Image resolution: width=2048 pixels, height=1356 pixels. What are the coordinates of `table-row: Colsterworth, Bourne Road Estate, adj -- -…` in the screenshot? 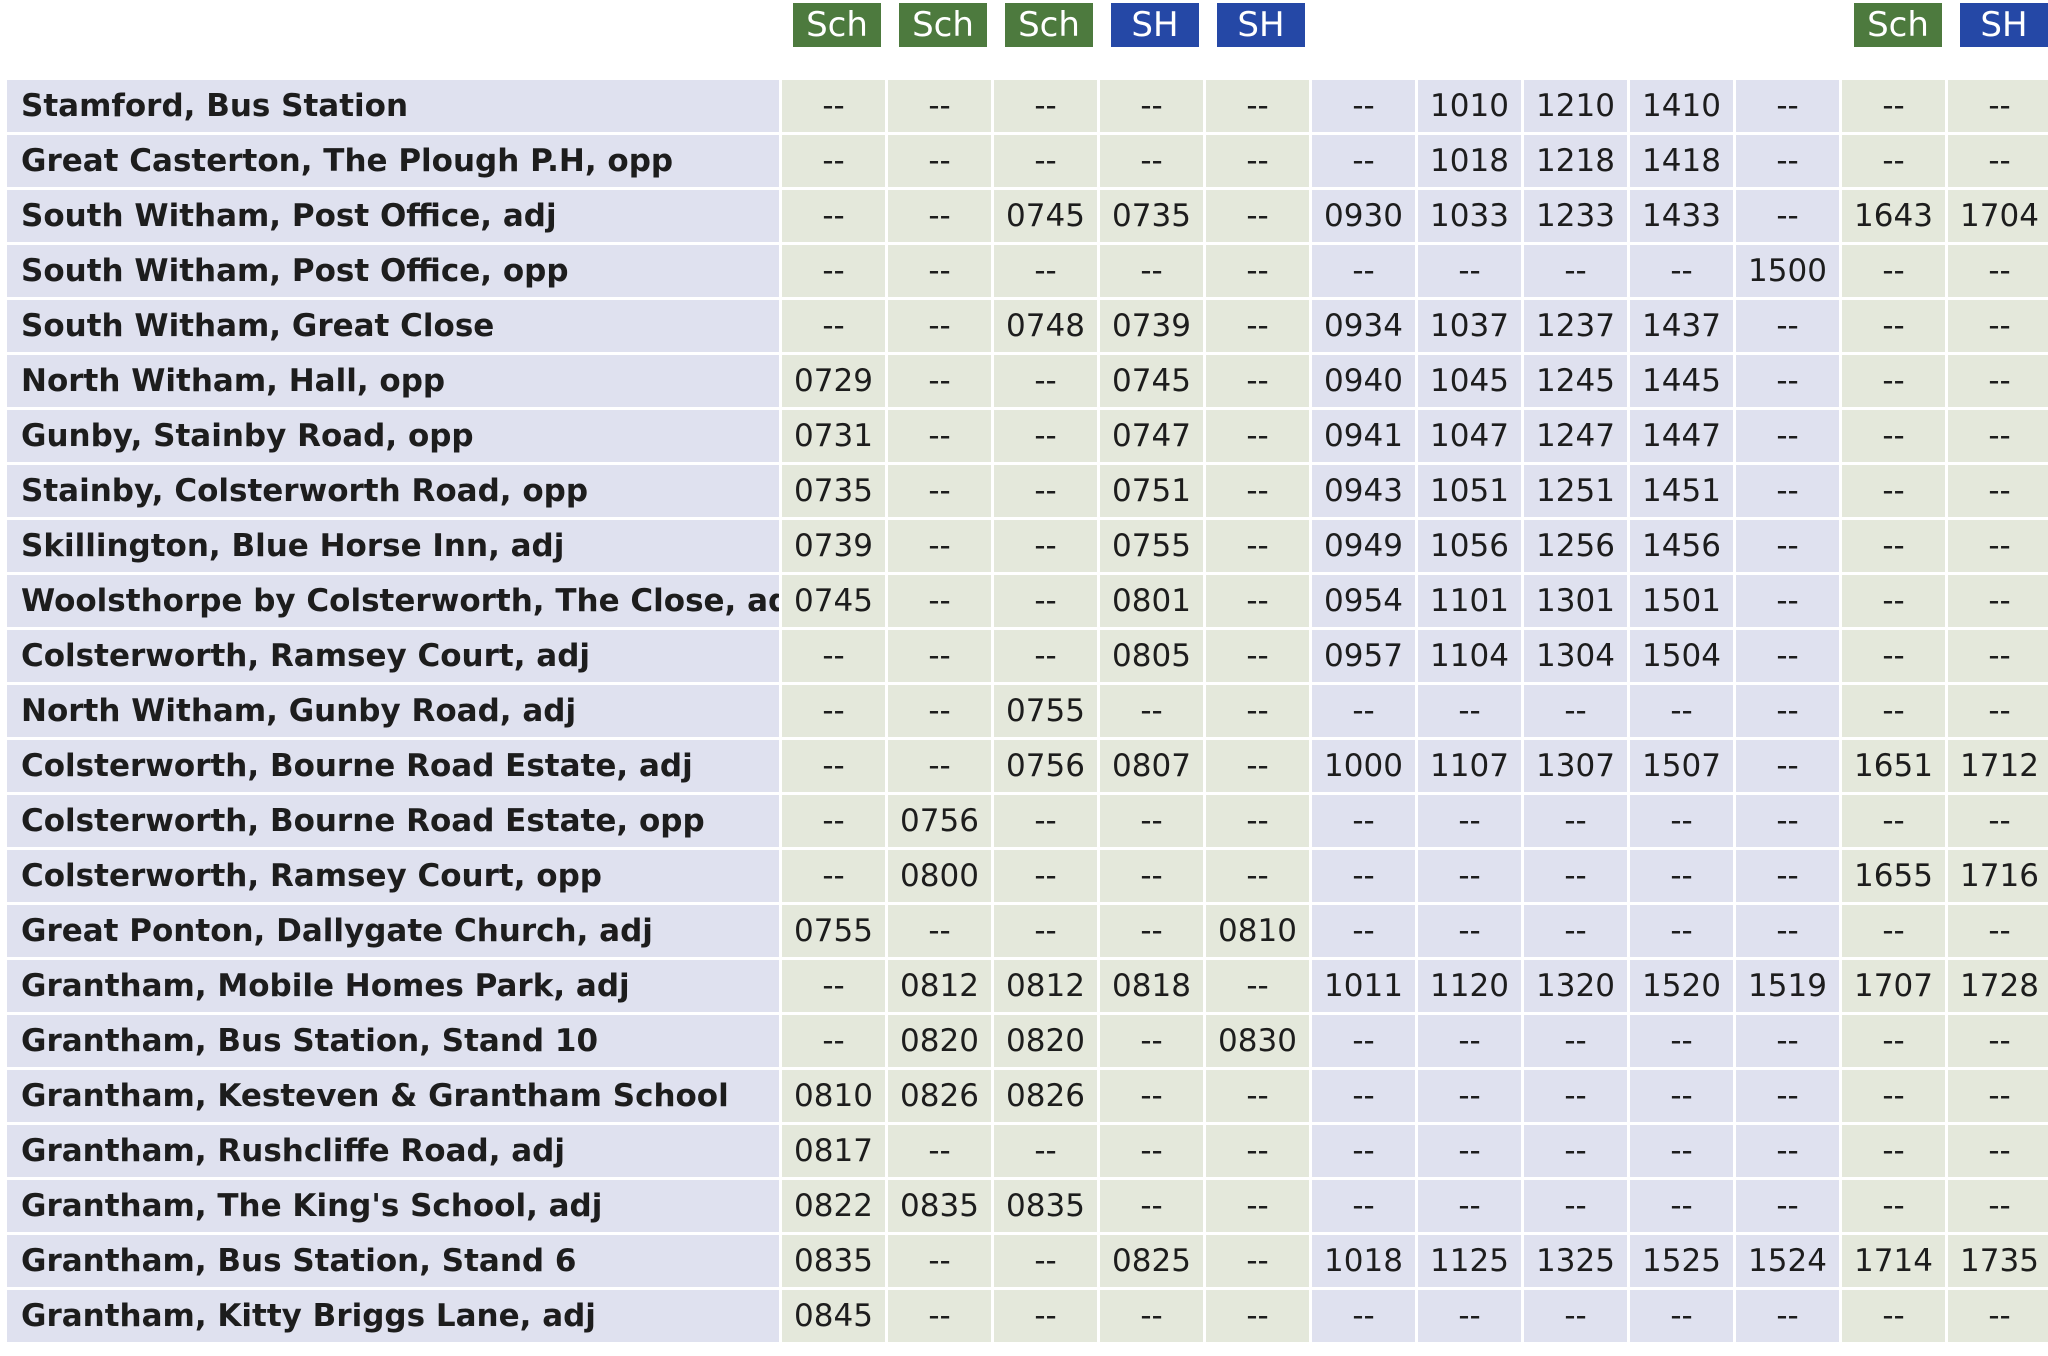 It's located at (1027, 766).